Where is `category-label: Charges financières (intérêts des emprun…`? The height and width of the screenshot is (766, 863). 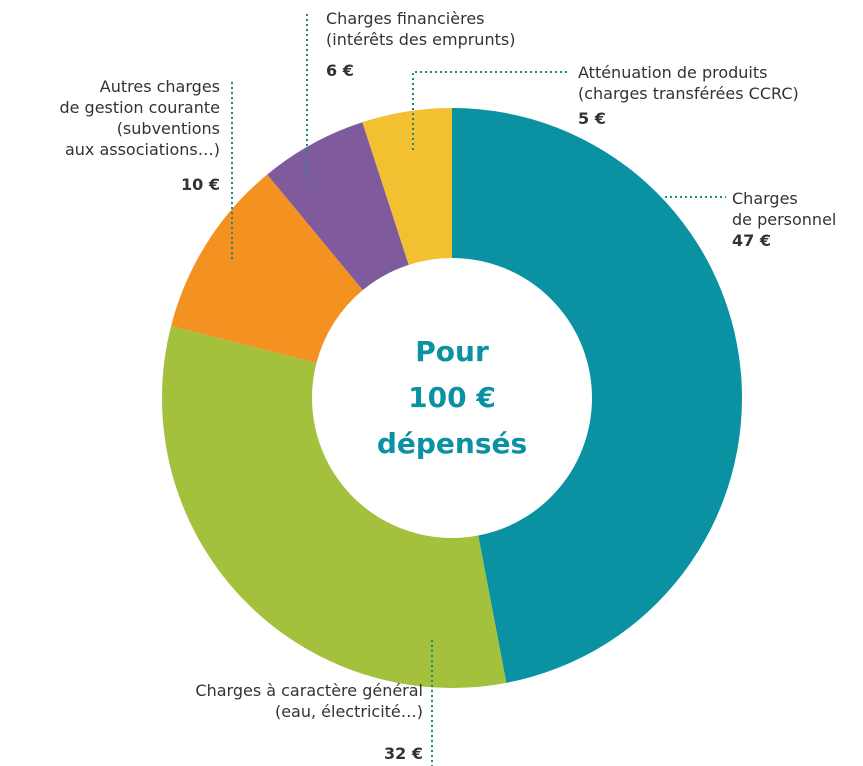
category-label: Charges financières (intérêts des emprun… is located at coordinates (421, 29).